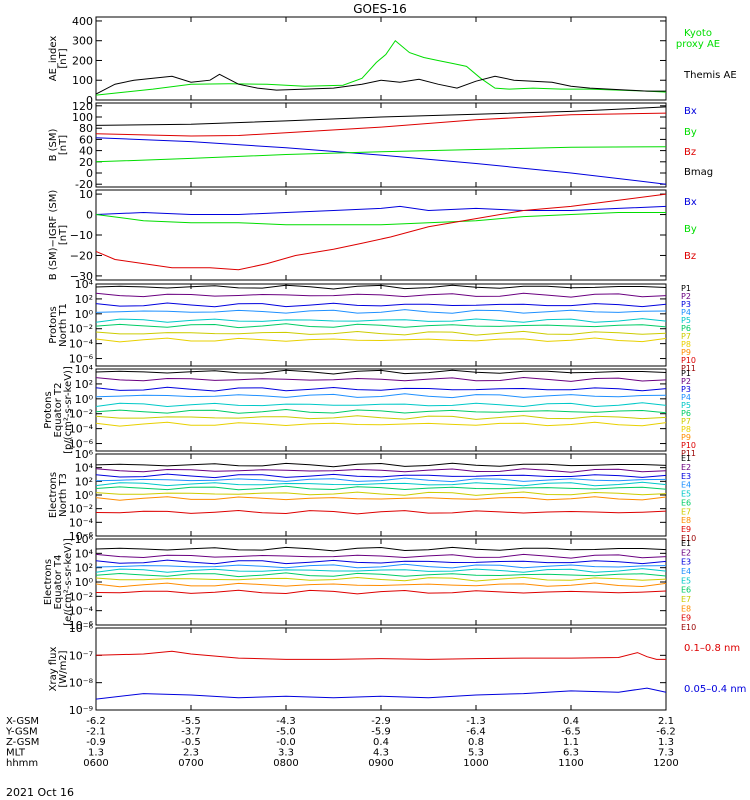  I want to click on y-tick-label: 60, so click(86, 139).